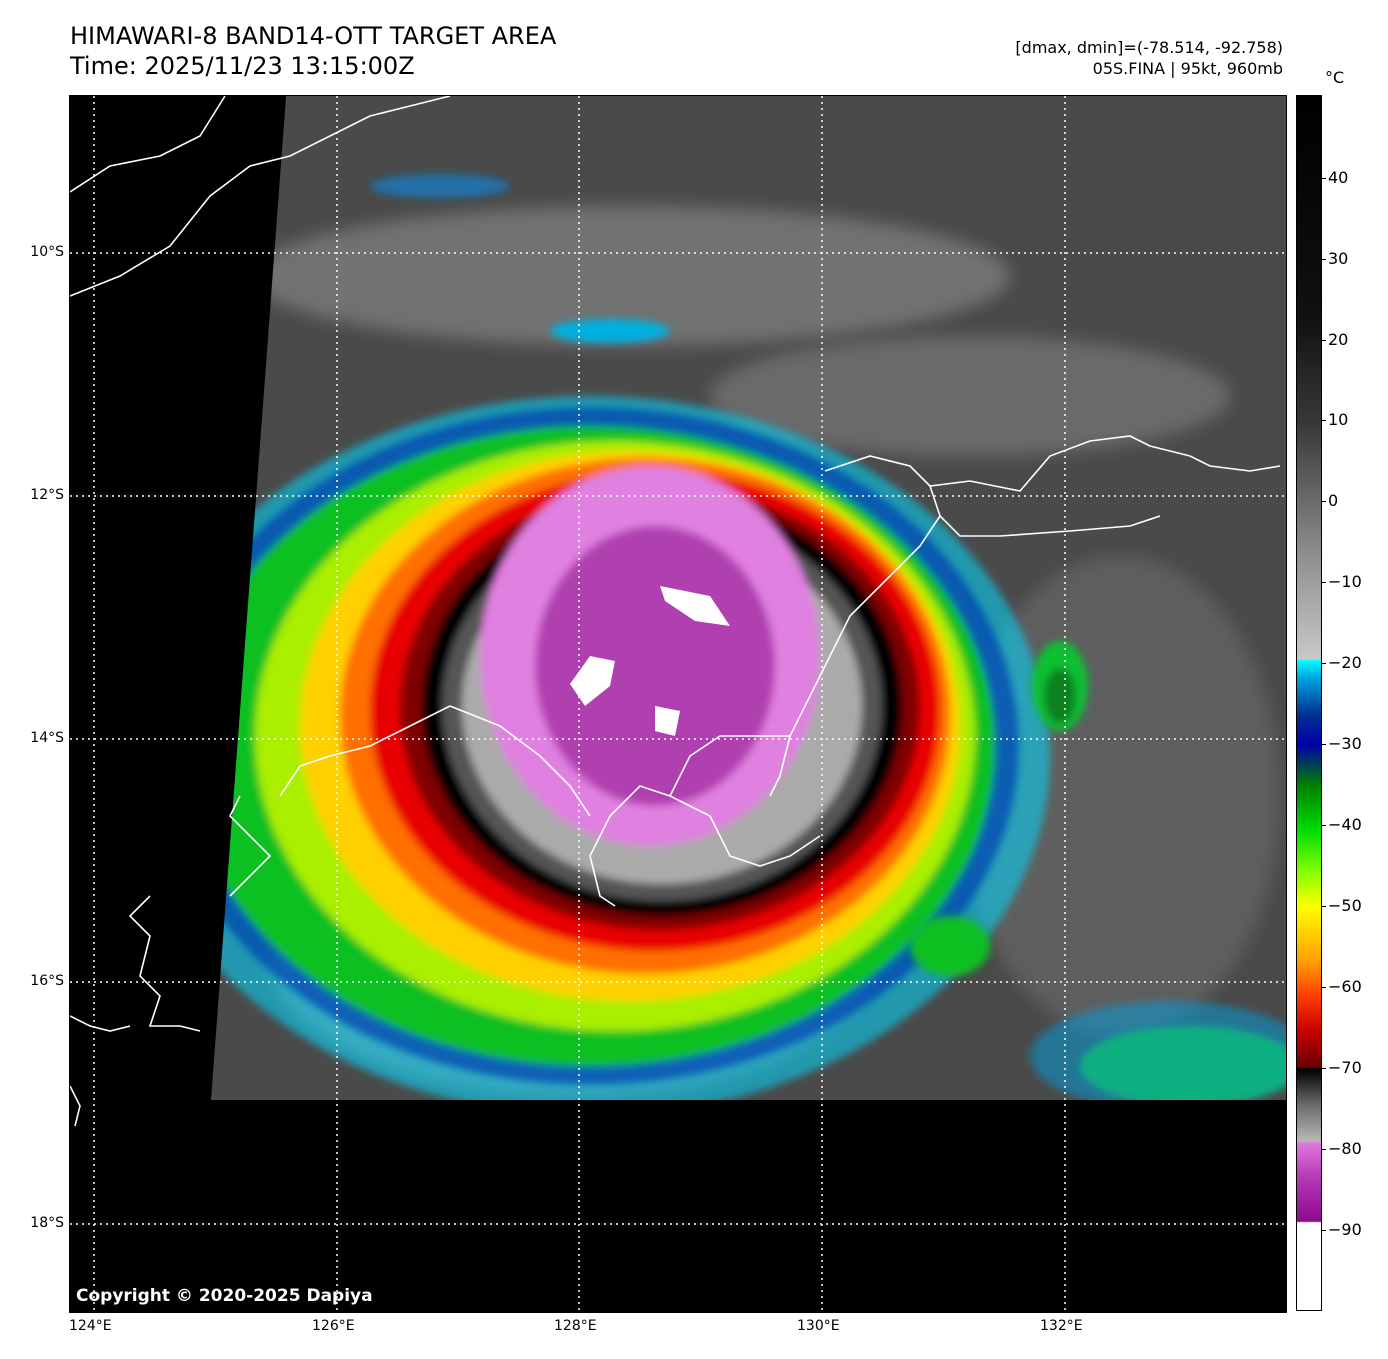 The height and width of the screenshot is (1359, 1388). Describe the element at coordinates (1345, 824) in the screenshot. I see `colorbar-label: −40` at that location.